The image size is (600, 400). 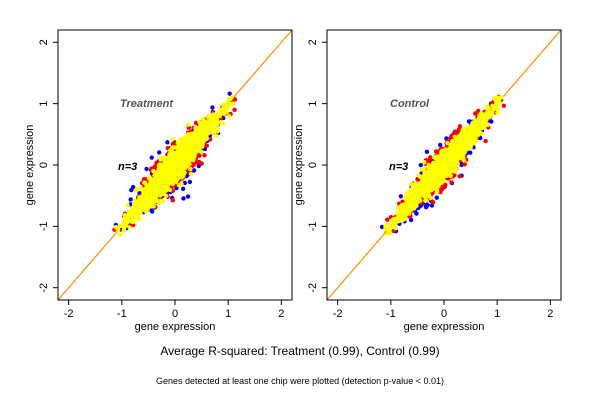 What do you see at coordinates (147, 104) in the screenshot?
I see `panel-title: Treatment` at bounding box center [147, 104].